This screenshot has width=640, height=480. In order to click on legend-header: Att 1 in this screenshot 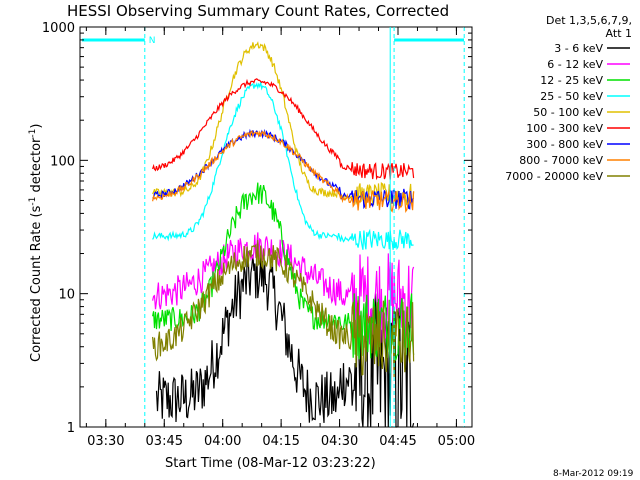, I will do `click(619, 33)`.